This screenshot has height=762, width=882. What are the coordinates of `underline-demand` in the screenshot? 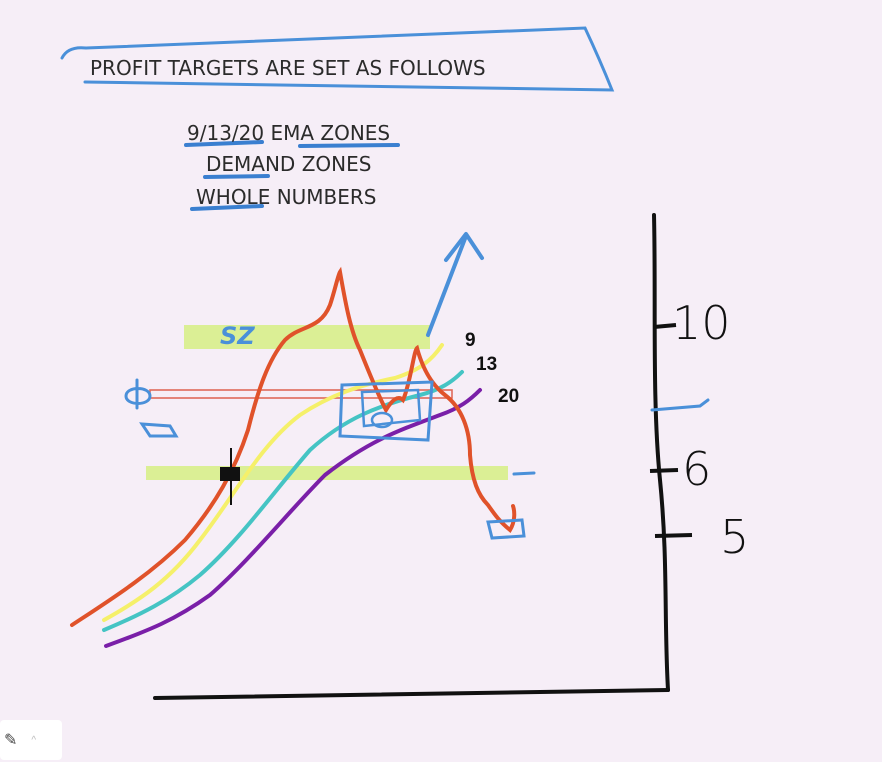 It's located at (236, 176).